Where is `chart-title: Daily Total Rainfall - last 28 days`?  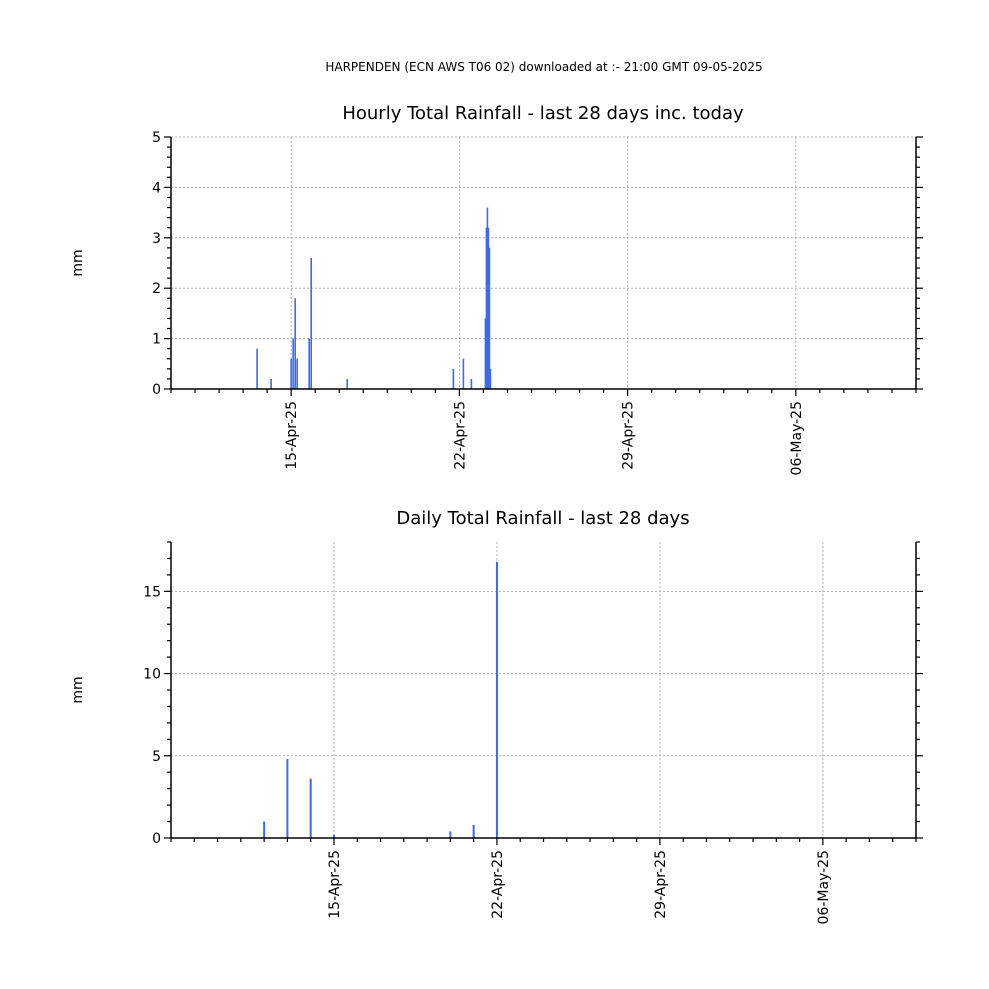
chart-title: Daily Total Rainfall - last 28 days is located at coordinates (542, 518).